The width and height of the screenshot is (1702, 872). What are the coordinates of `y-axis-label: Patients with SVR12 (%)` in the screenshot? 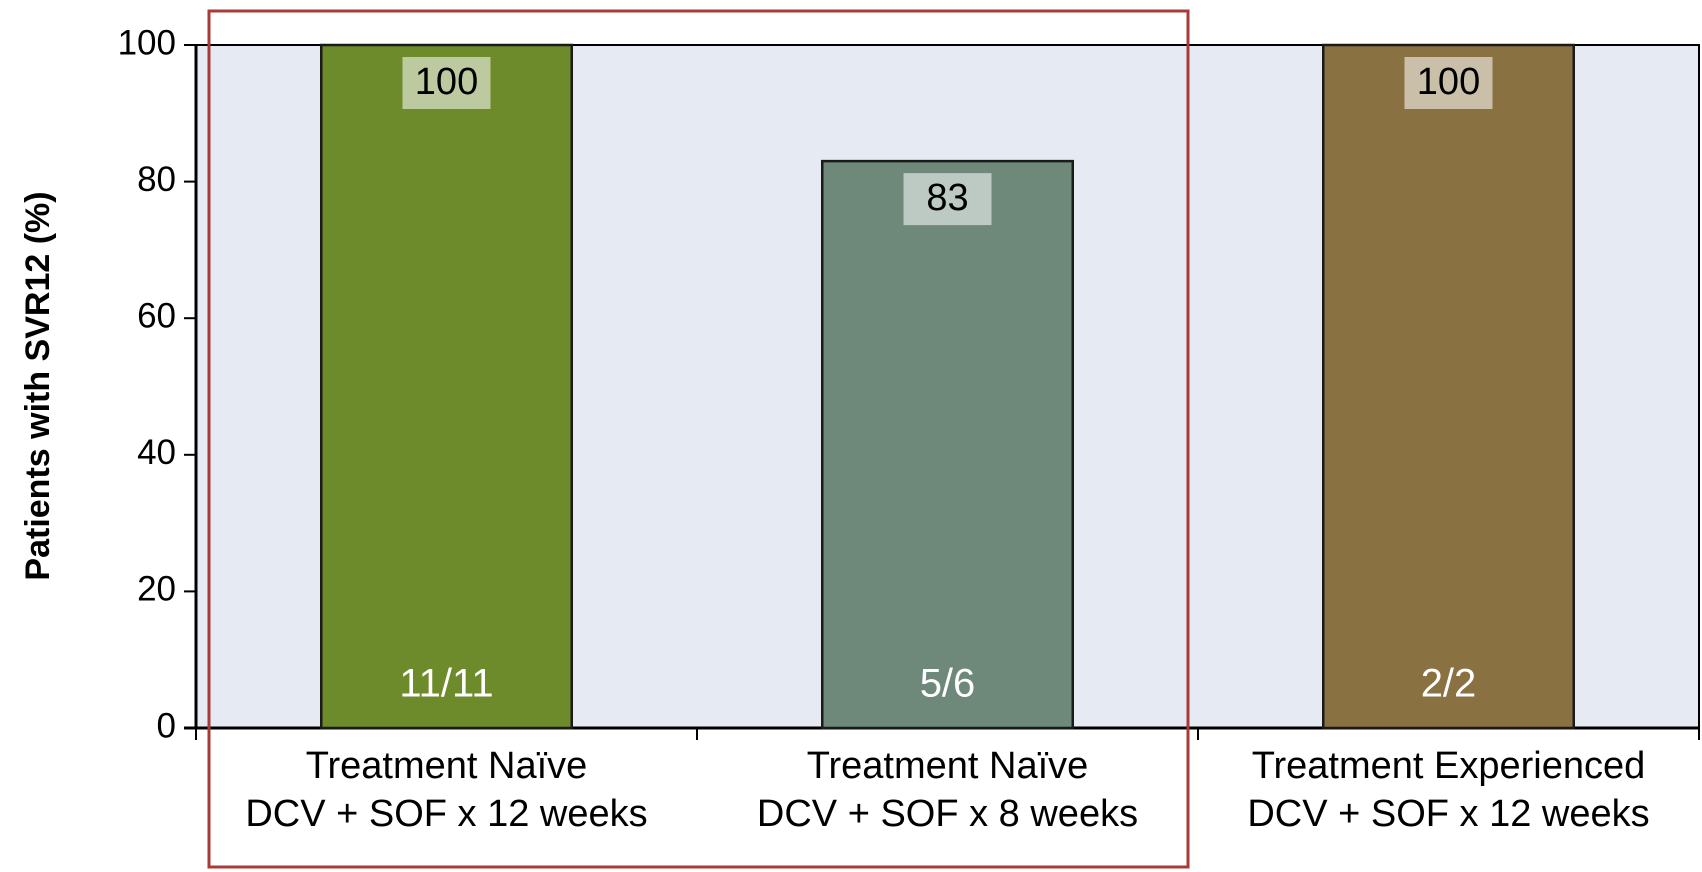 It's located at (38, 385).